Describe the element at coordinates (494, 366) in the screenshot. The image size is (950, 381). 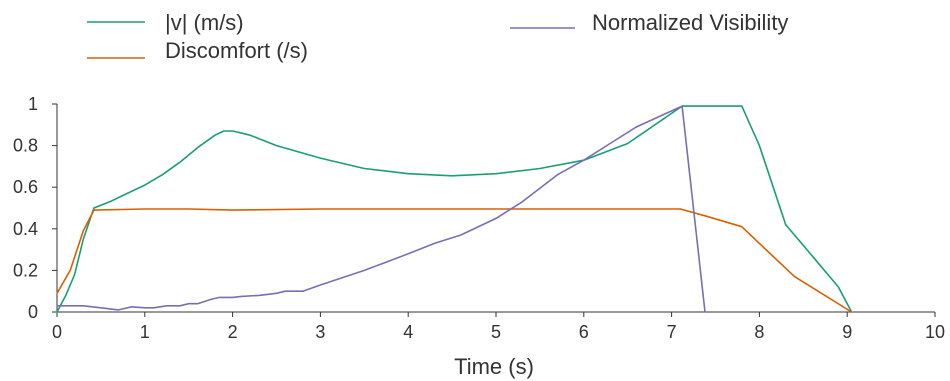
I see `x-axis-title: Time (s)` at that location.